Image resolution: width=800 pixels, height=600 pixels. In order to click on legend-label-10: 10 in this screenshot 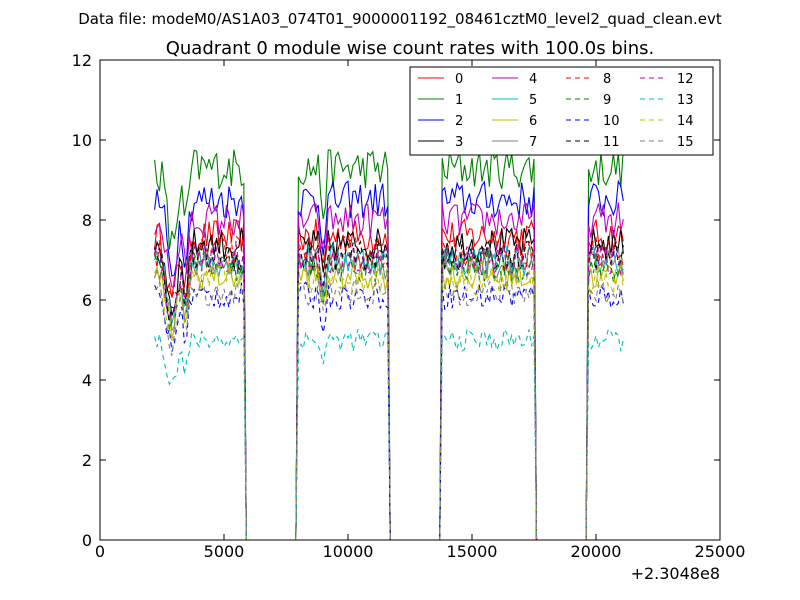, I will do `click(611, 121)`.